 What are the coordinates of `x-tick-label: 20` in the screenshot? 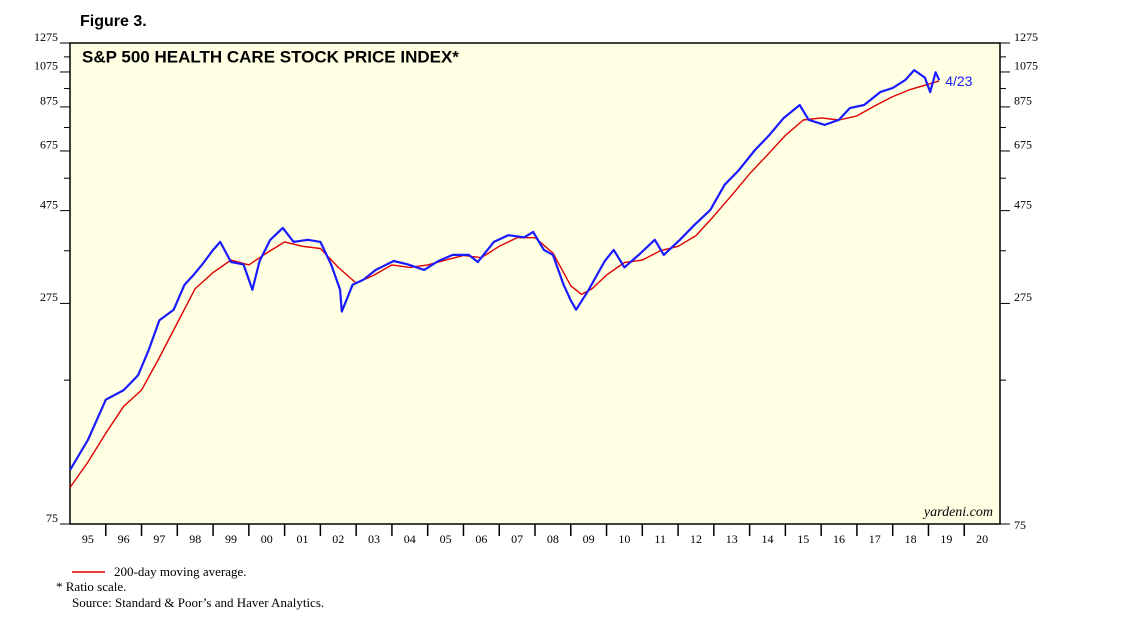 It's located at (982, 539).